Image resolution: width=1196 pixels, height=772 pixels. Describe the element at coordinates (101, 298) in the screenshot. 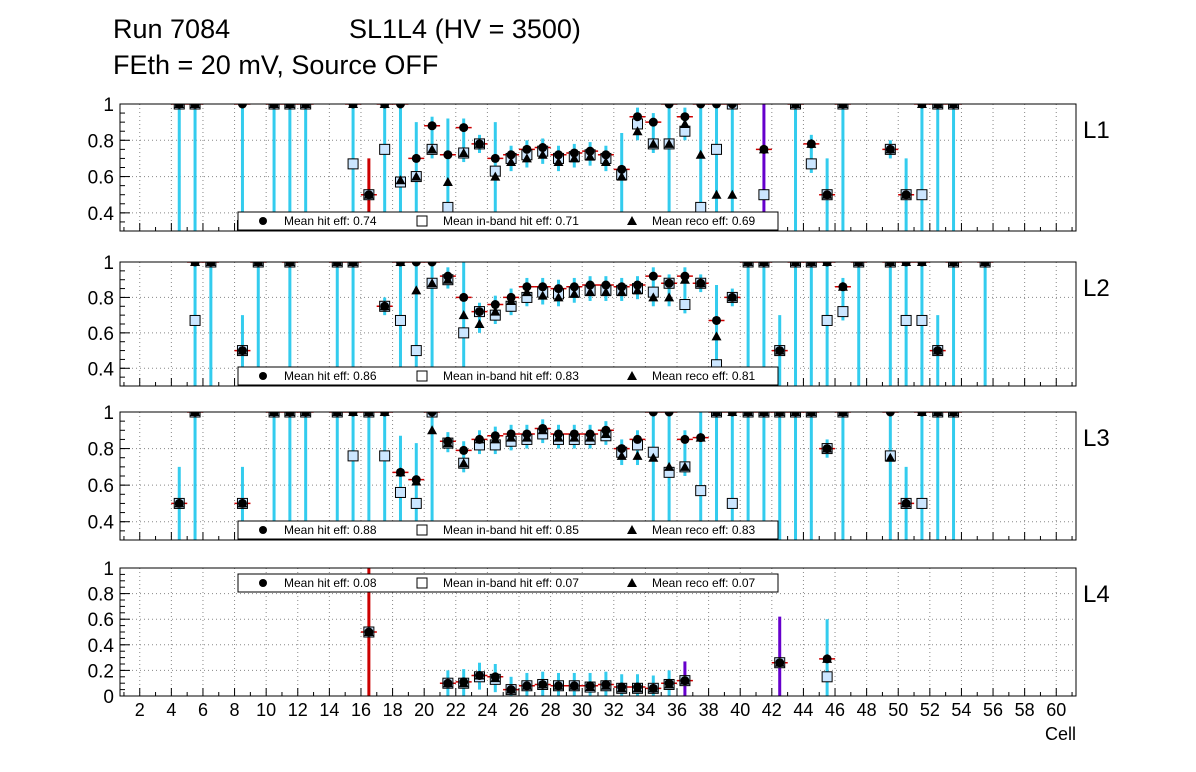

I see `y-tick-label: 0.8` at that location.